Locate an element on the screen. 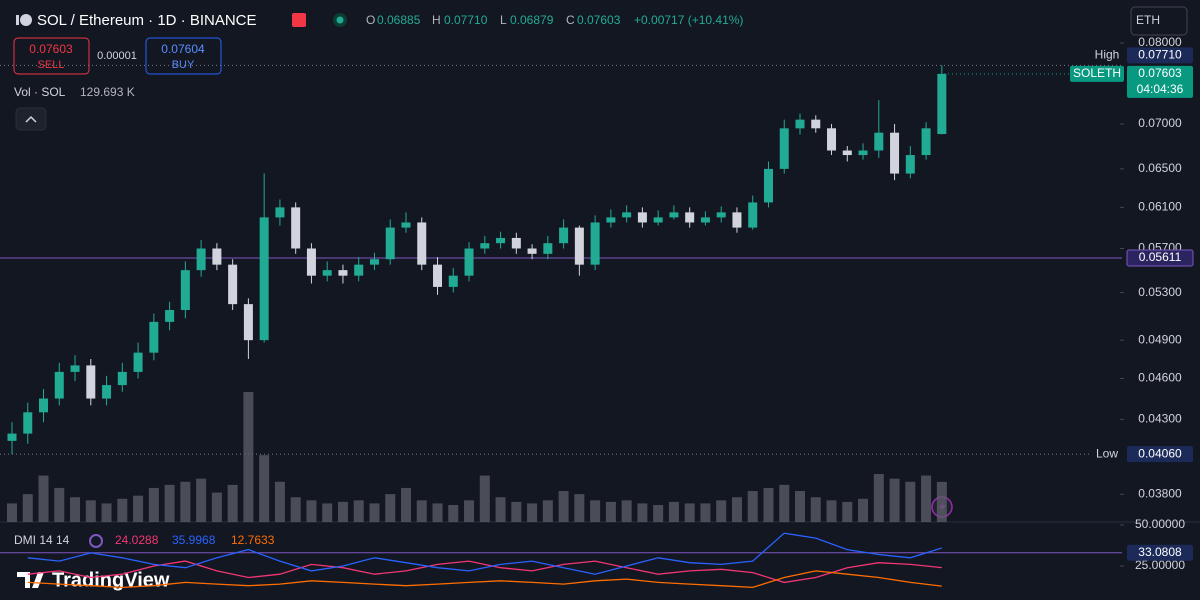  extreme-value-box is located at coordinates (1160, 454).